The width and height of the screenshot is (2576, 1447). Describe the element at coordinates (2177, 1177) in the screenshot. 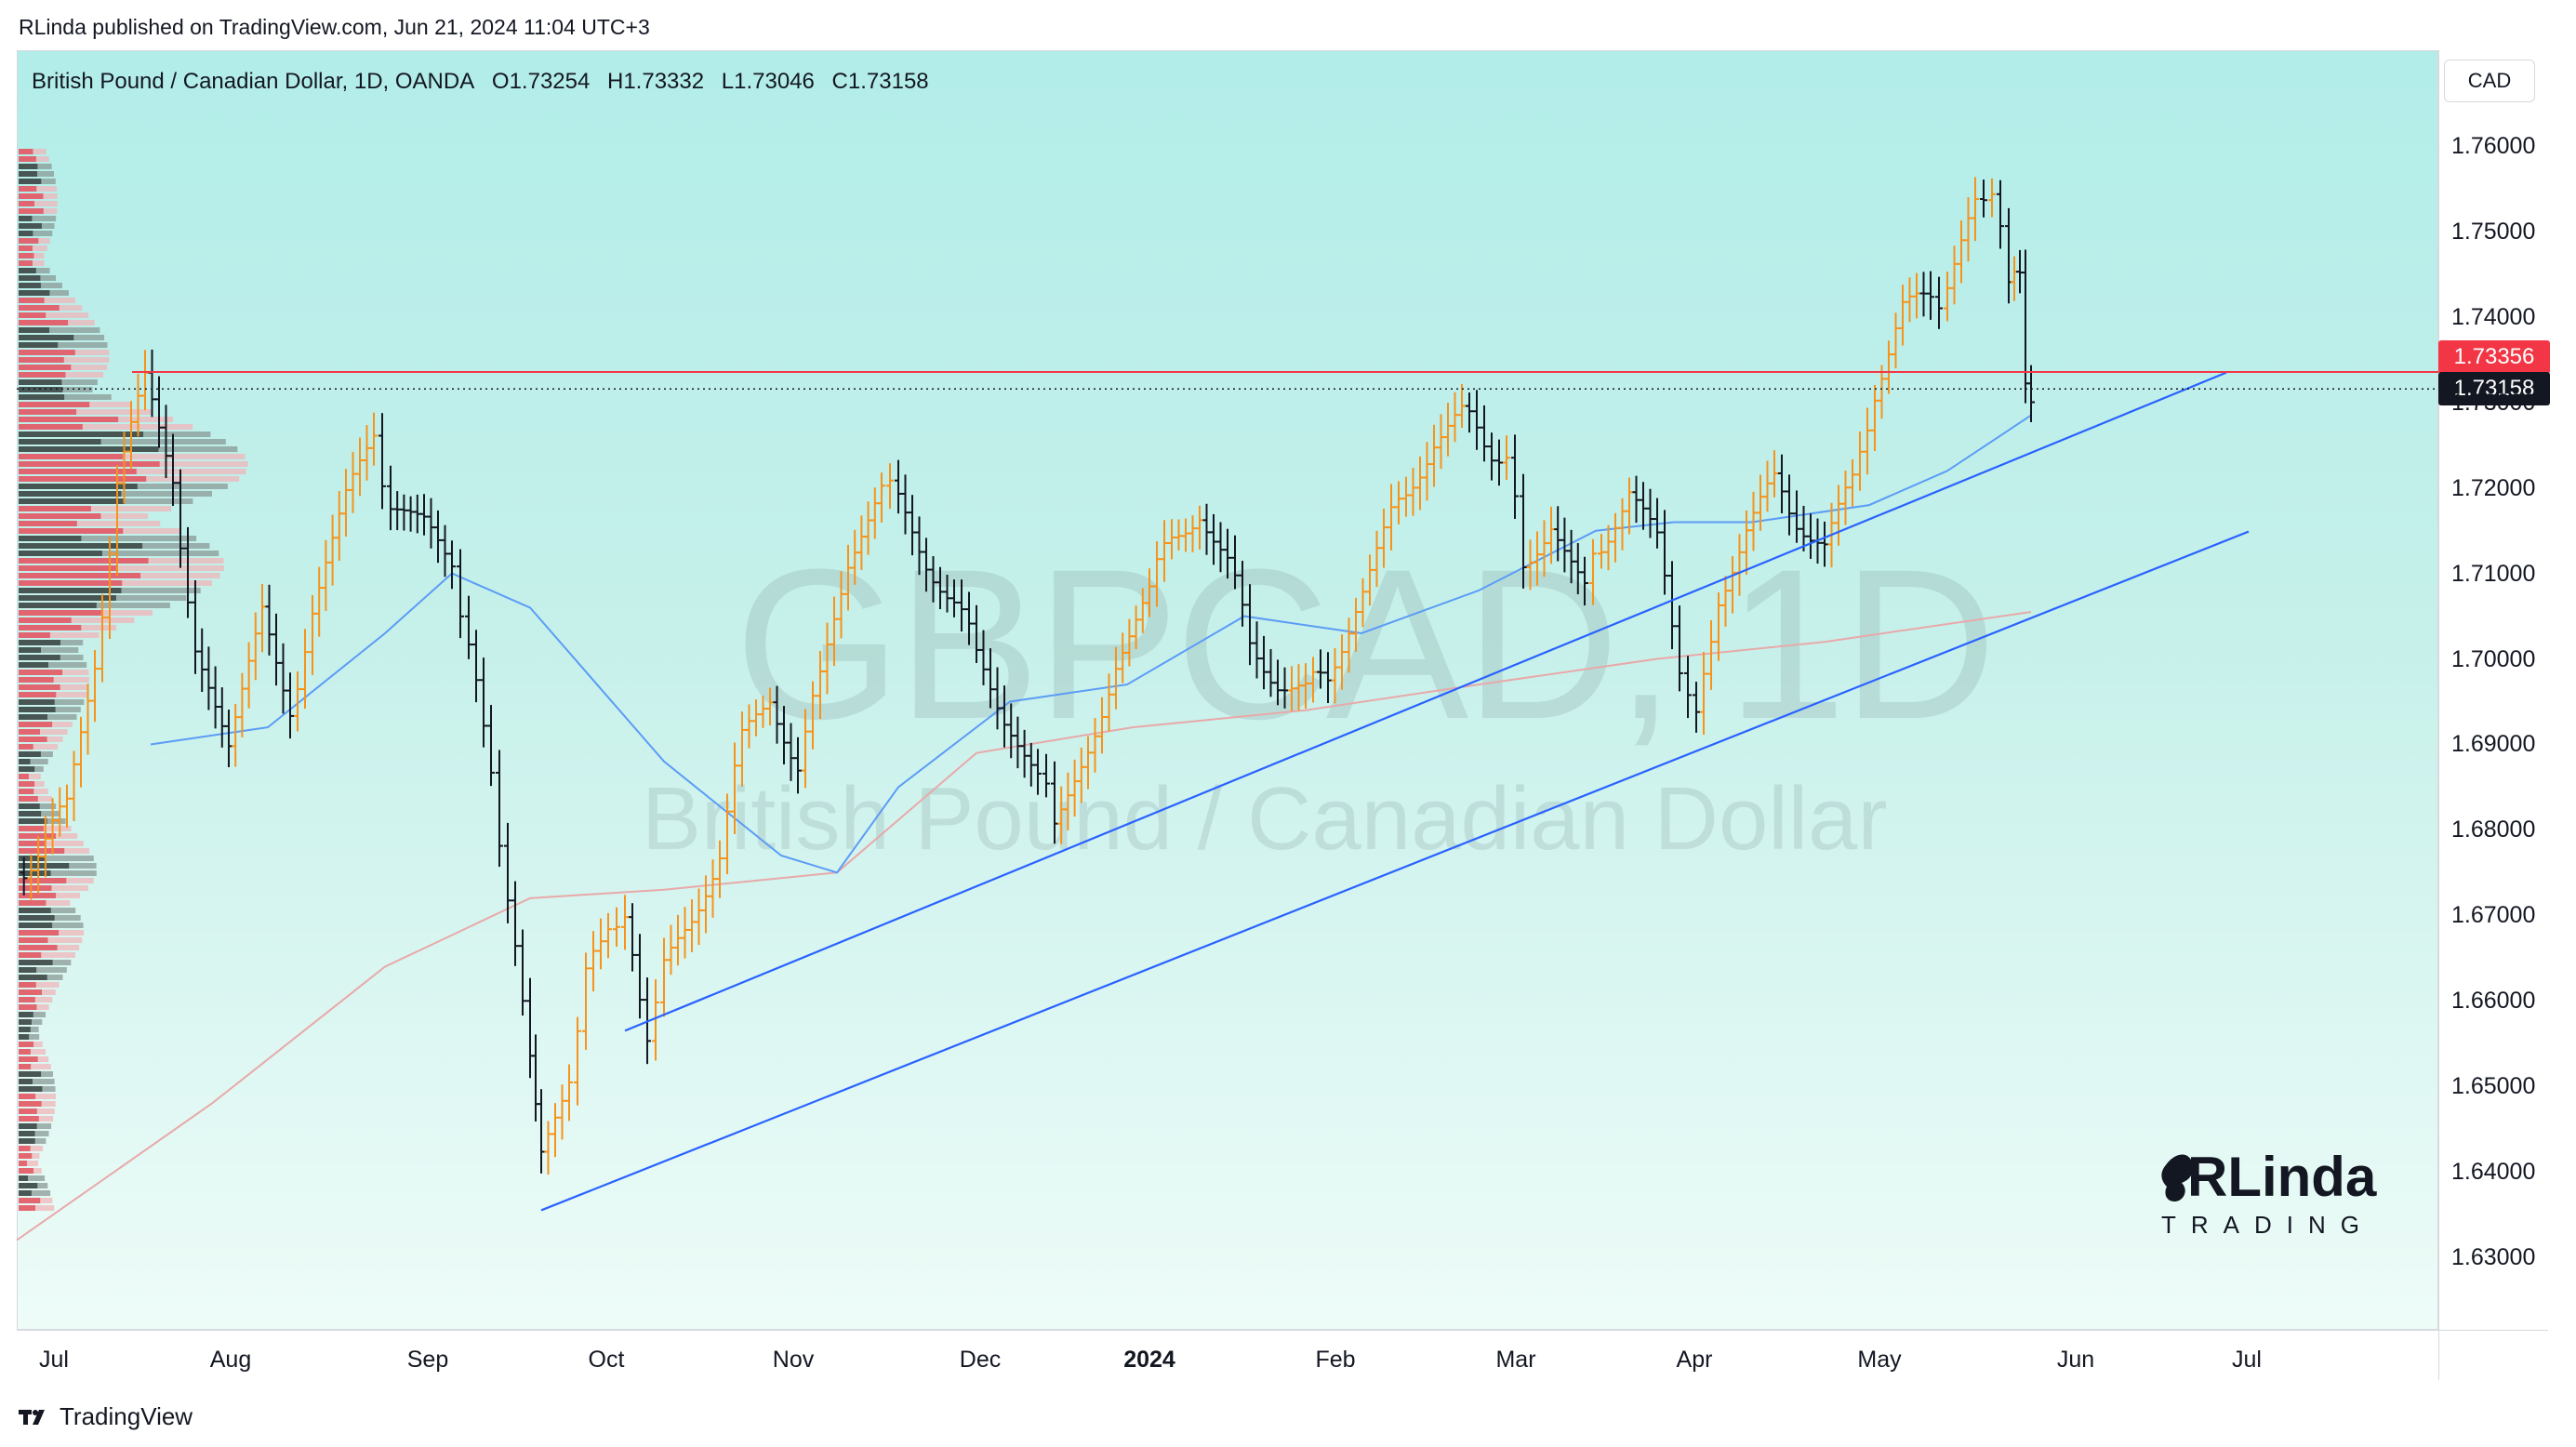

I see `head-silhouette-icon` at that location.